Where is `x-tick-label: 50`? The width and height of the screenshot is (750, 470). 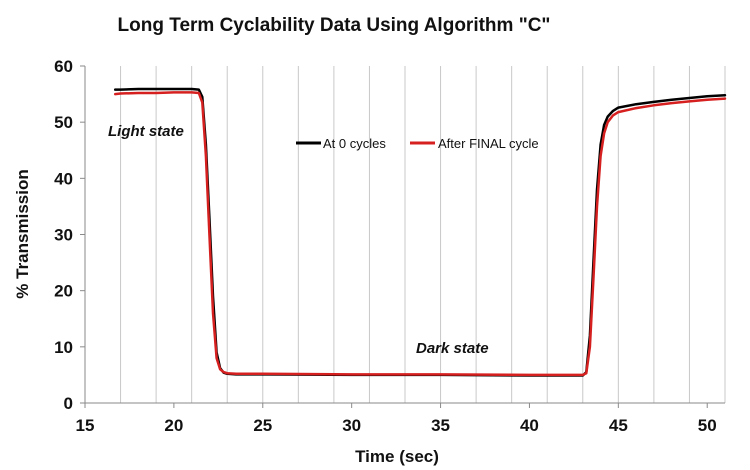 x-tick-label: 50 is located at coordinates (707, 425).